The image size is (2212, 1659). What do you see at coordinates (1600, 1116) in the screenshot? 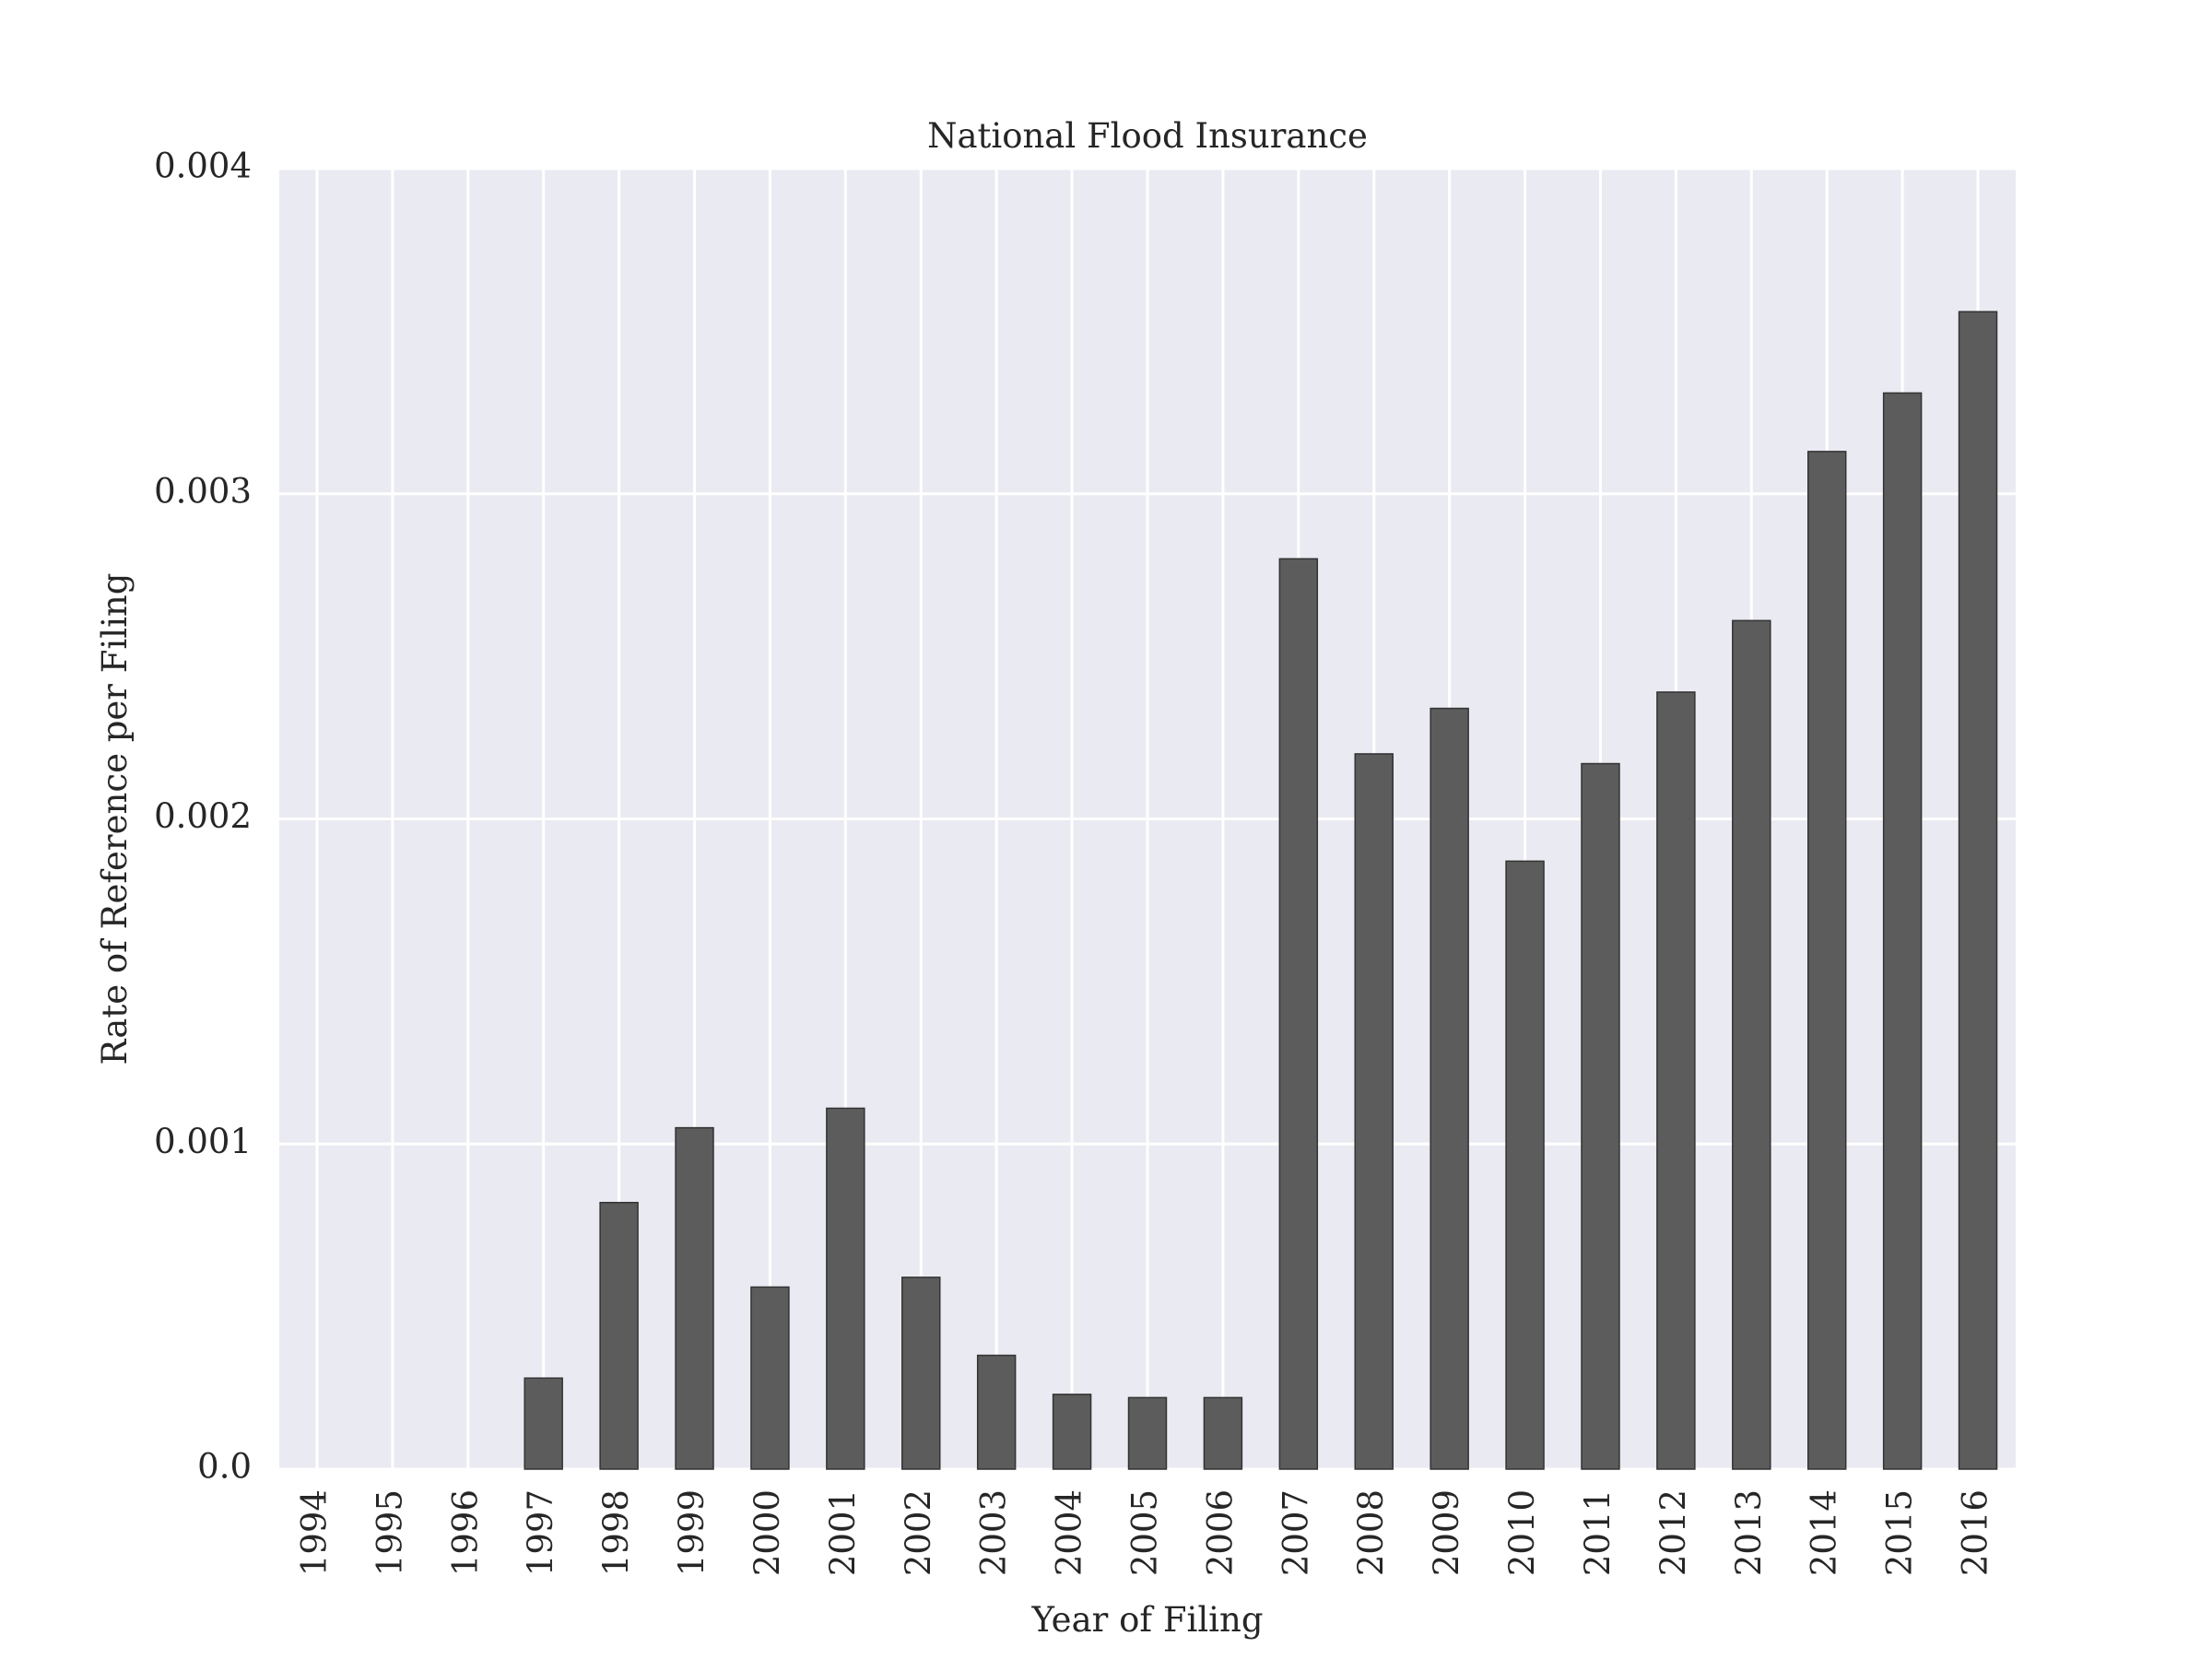
I see `bar-2011` at bounding box center [1600, 1116].